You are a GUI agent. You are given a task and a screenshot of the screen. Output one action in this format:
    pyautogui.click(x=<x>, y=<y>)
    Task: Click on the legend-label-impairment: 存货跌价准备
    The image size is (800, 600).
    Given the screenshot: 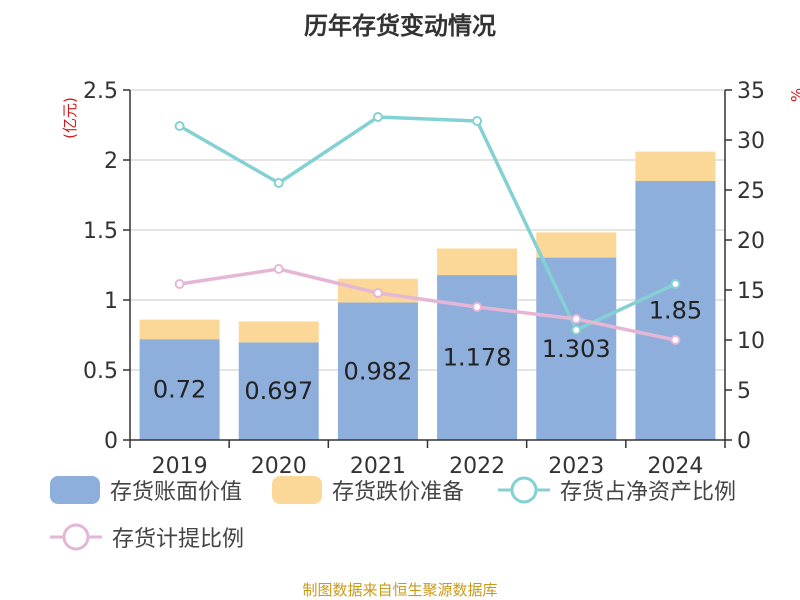 What is the action you would take?
    pyautogui.click(x=398, y=492)
    